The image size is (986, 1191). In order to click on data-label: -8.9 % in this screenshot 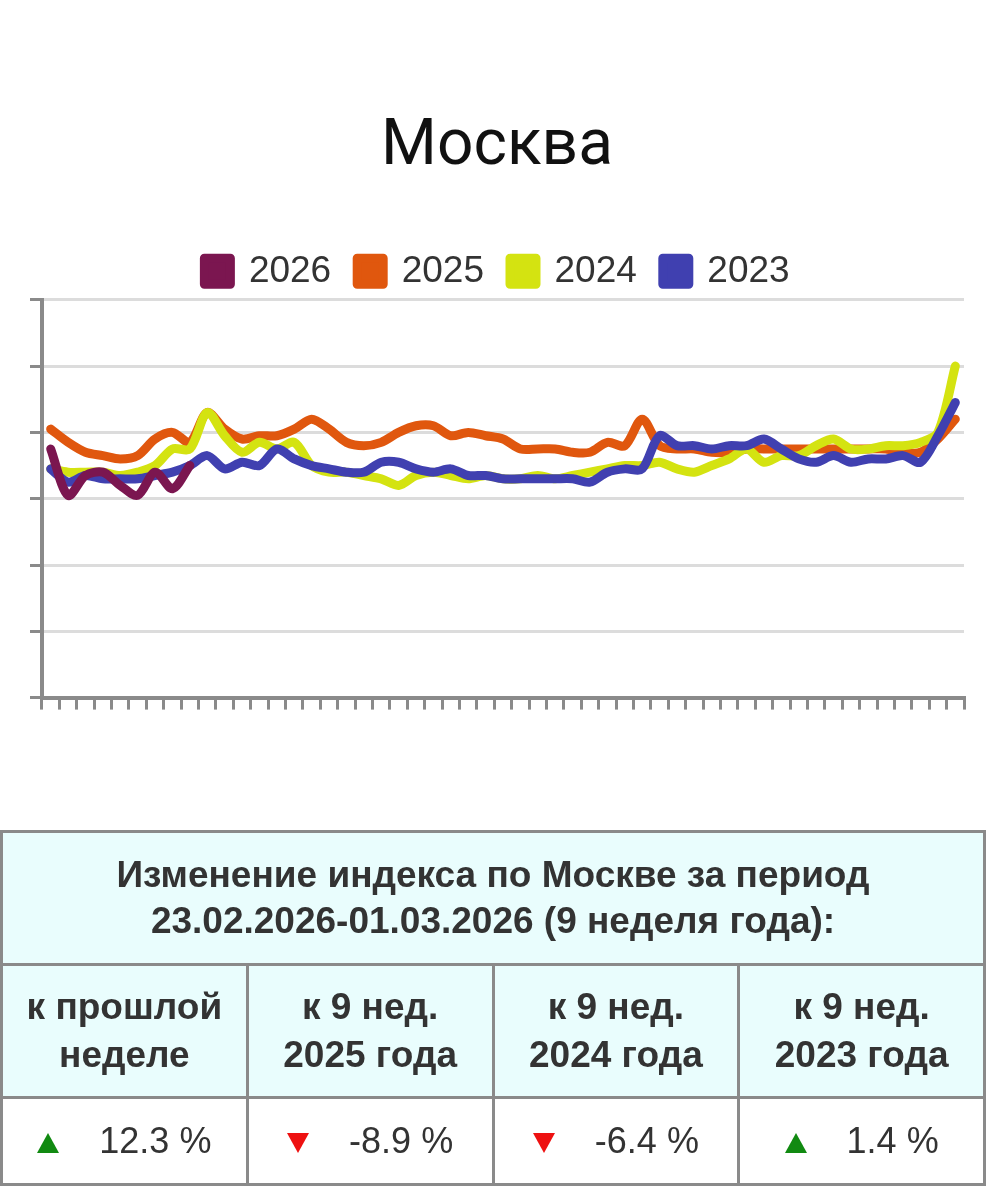, I will do `click(401, 1140)`.